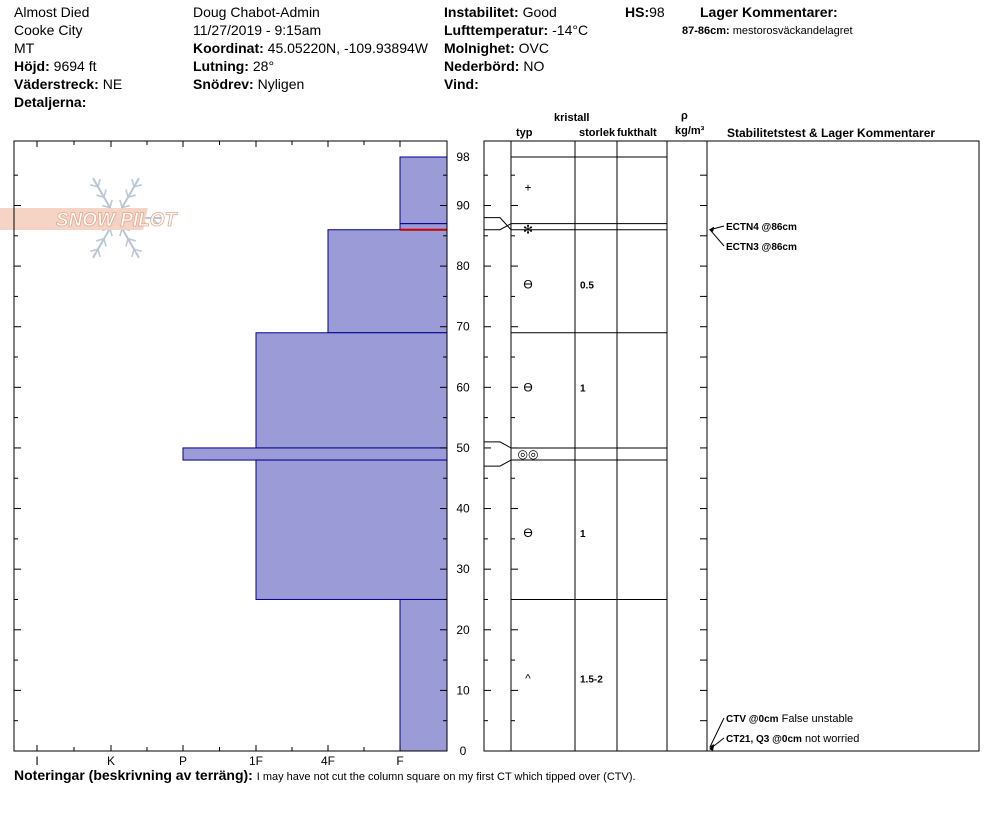 This screenshot has height=840, width=994. Describe the element at coordinates (281, 84) in the screenshot. I see `drift-value: Nyligen` at that location.